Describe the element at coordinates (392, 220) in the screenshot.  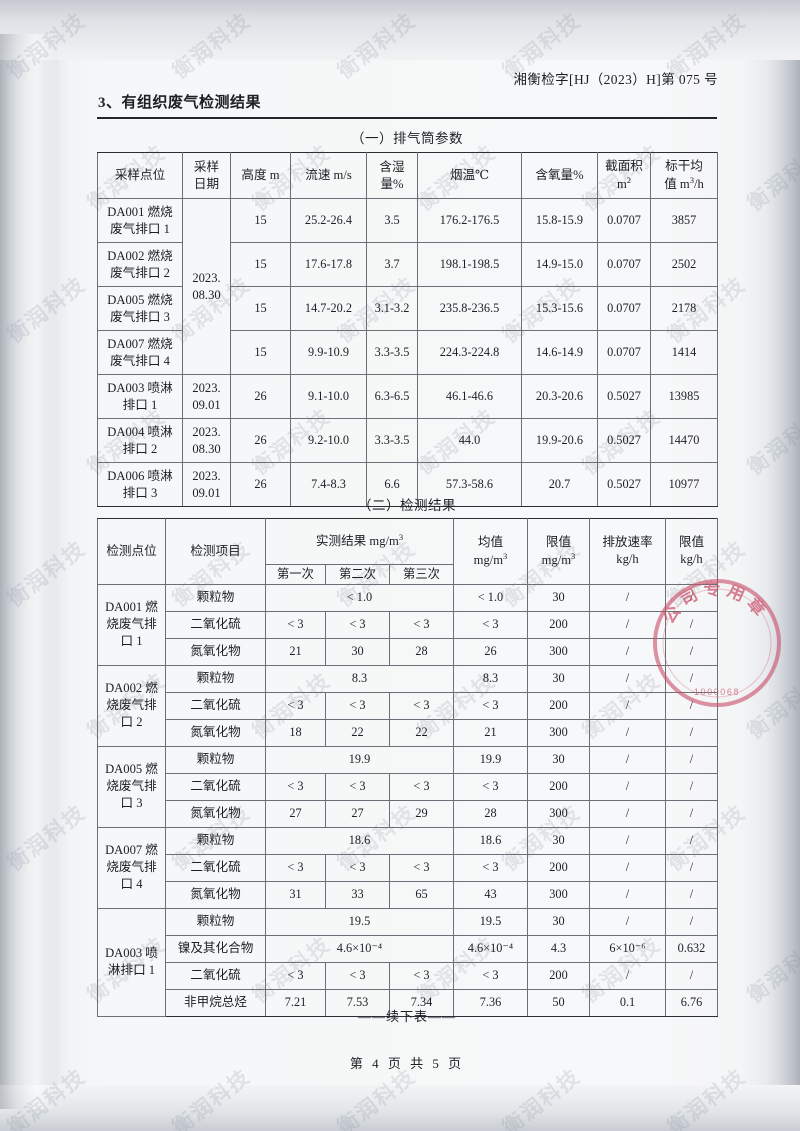
I see `humidity-cell: 3.5` at that location.